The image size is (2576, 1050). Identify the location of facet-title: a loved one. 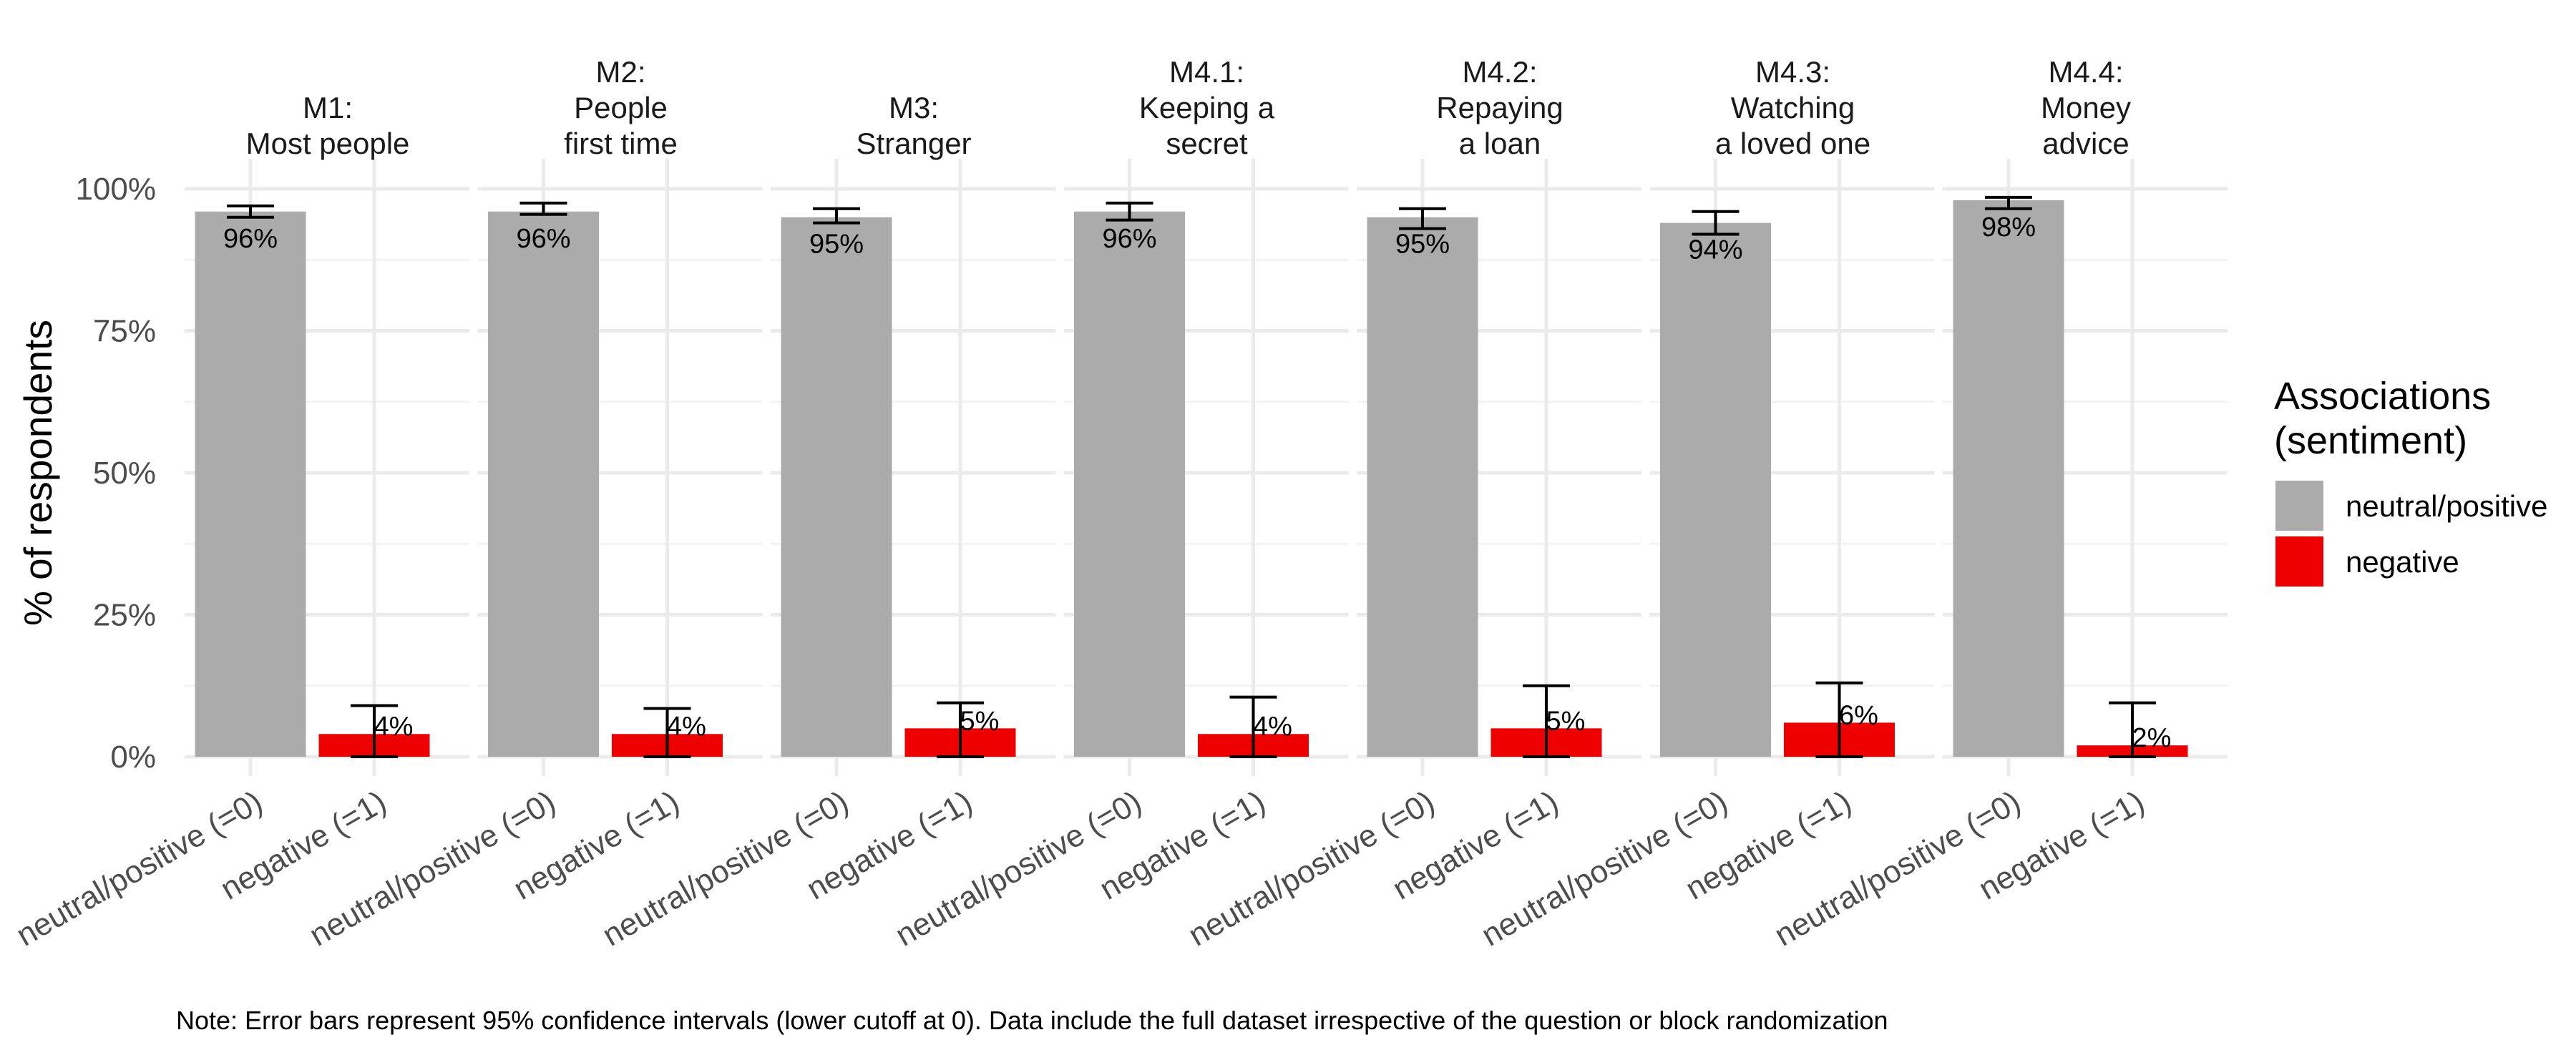
(1792, 143).